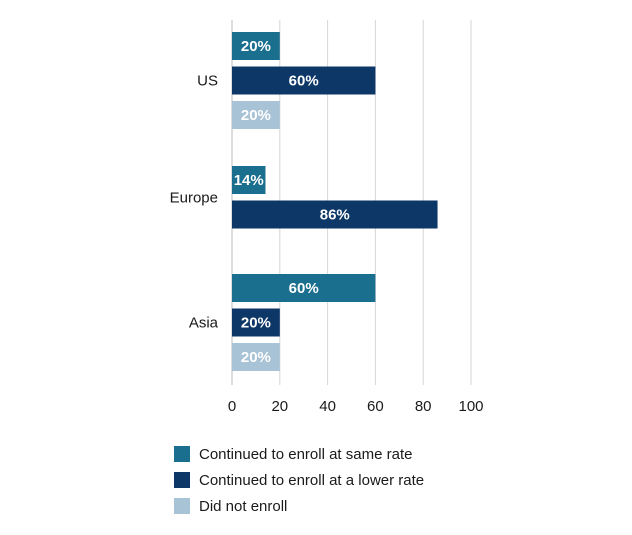 The image size is (632, 535). I want to click on category-label-europe: Europe, so click(194, 197).